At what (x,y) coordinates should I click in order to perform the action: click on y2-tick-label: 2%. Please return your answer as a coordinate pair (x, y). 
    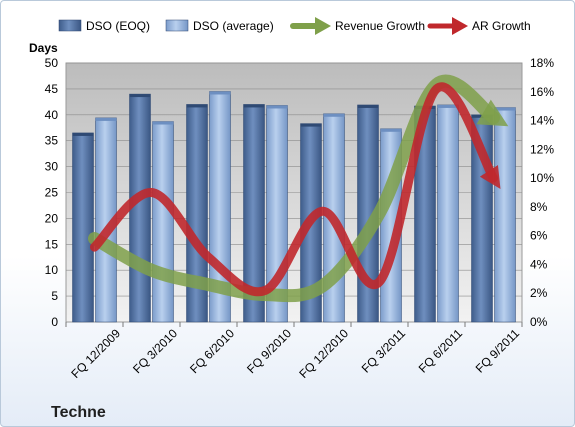
    Looking at the image, I should click on (539, 293).